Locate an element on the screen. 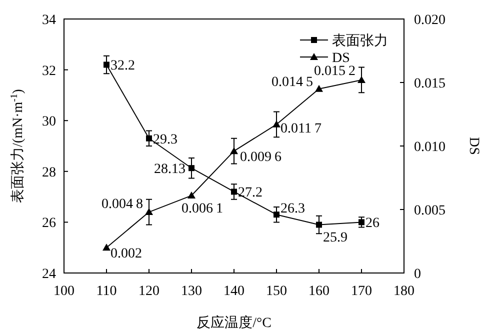  y2-tick-label: 0.005 is located at coordinates (430, 211).